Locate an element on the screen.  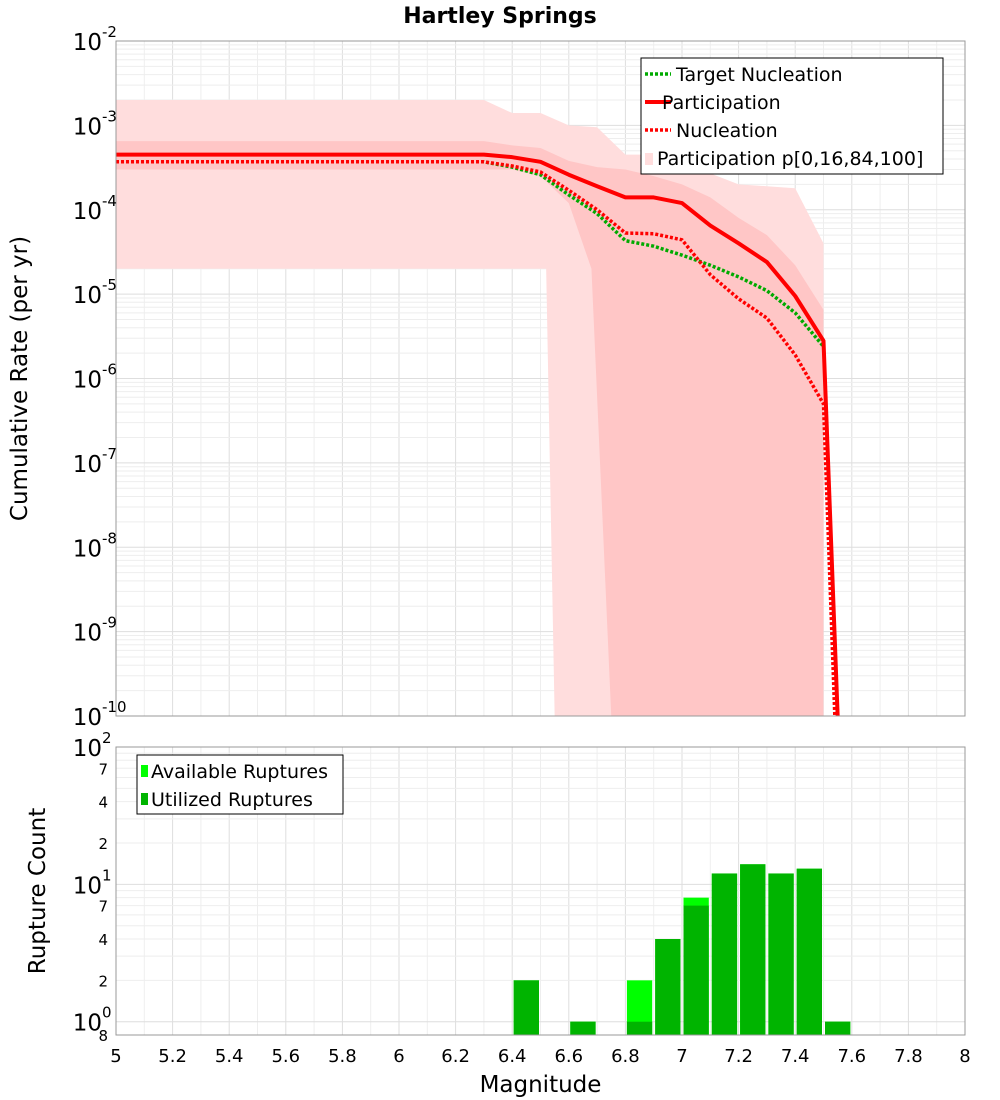
rate-y-tick-exponent: -6 is located at coordinates (109, 370).